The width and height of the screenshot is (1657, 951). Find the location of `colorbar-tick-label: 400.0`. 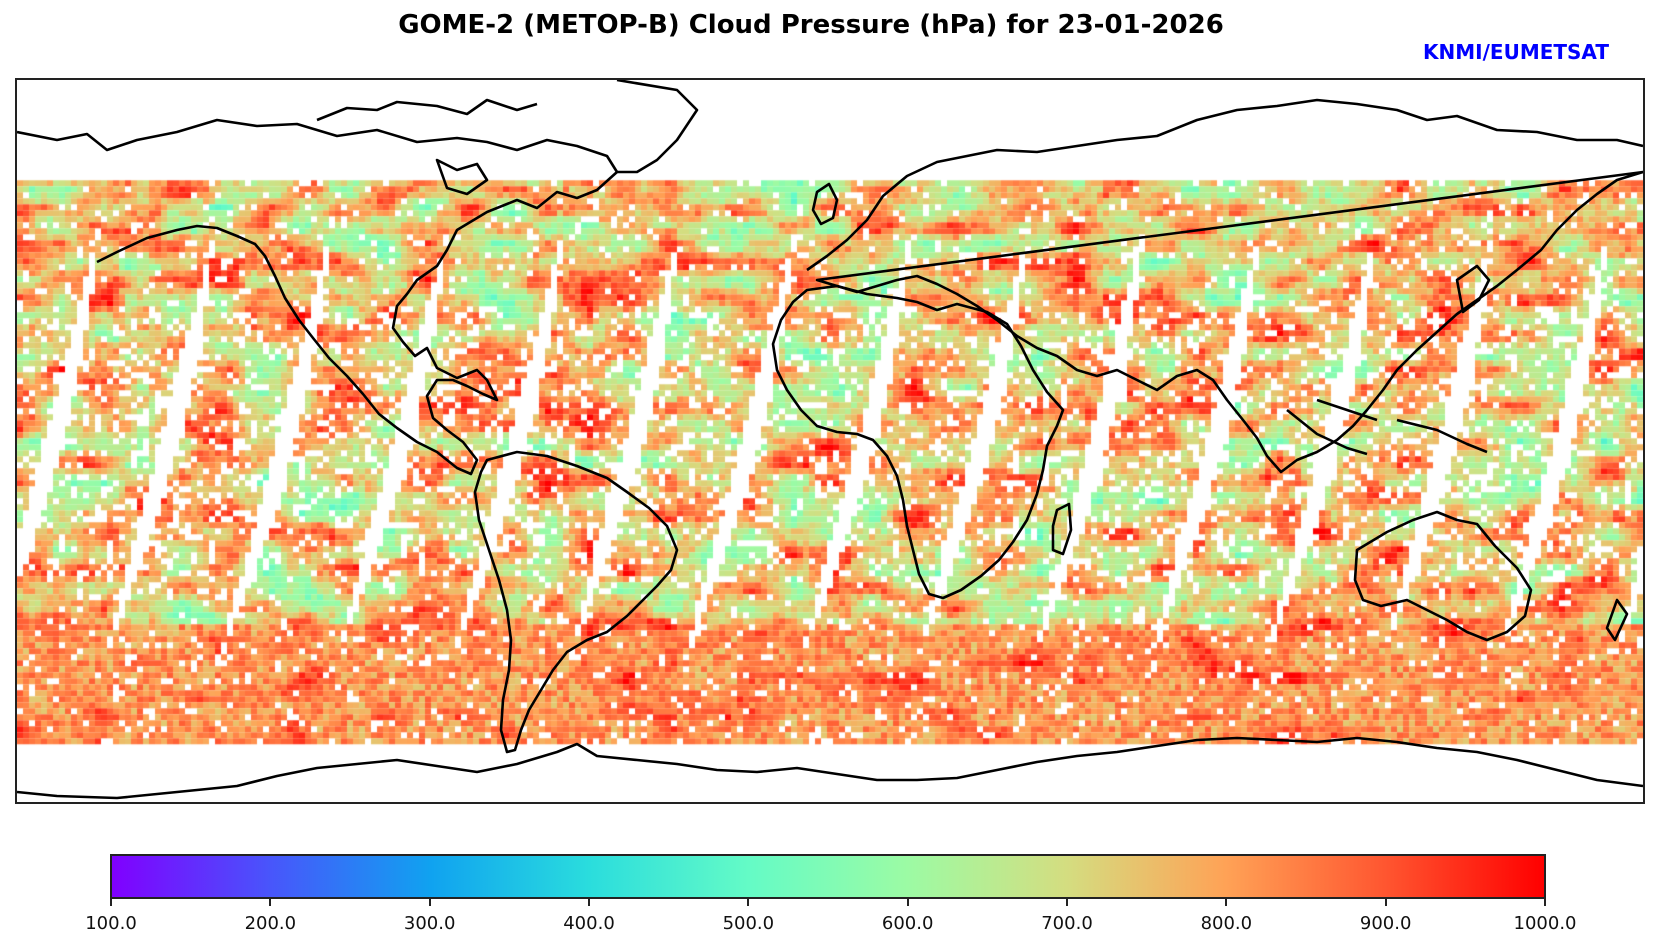

colorbar-tick-label: 400.0 is located at coordinates (589, 923).